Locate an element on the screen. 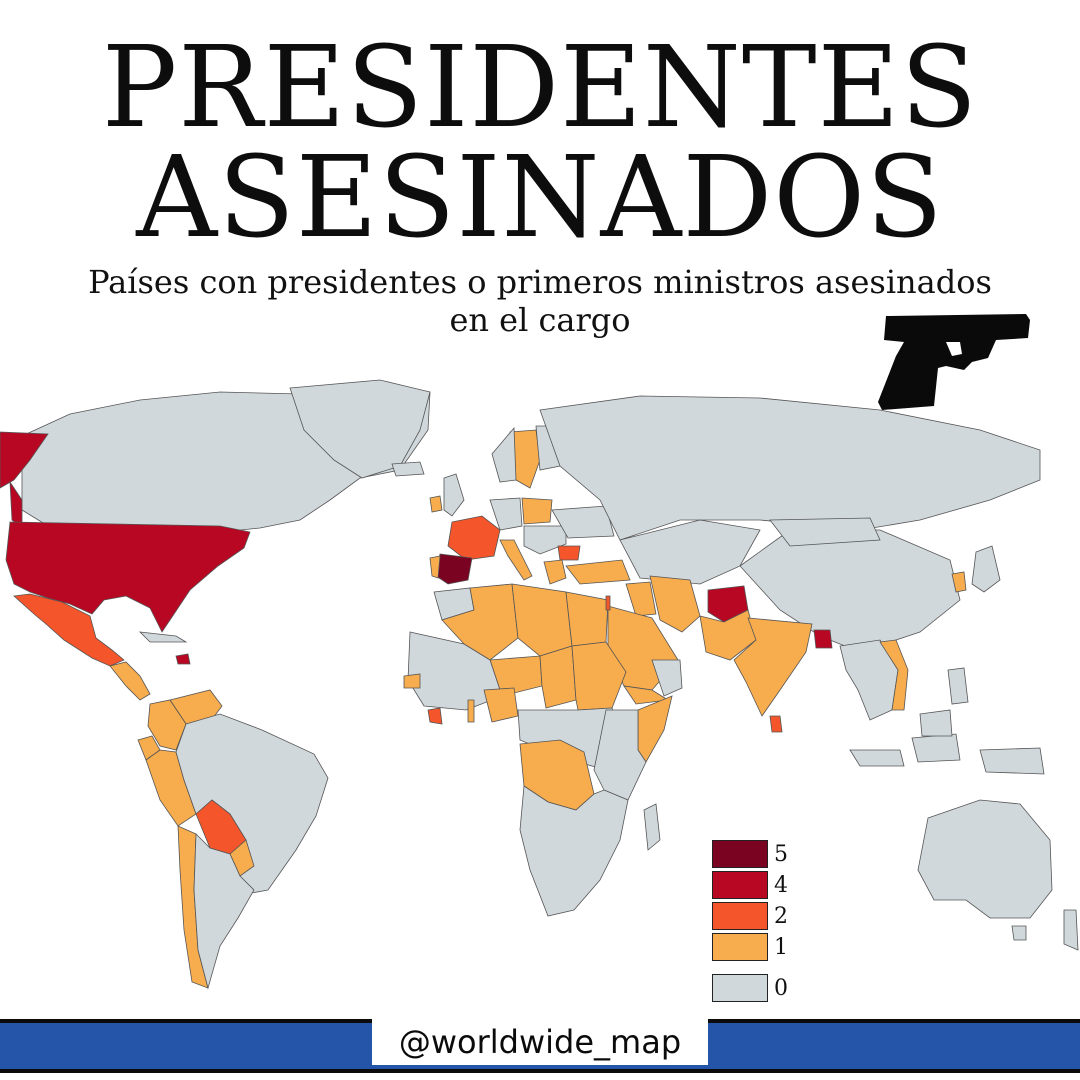 The width and height of the screenshot is (1080, 1080). region-senegal is located at coordinates (412, 681).